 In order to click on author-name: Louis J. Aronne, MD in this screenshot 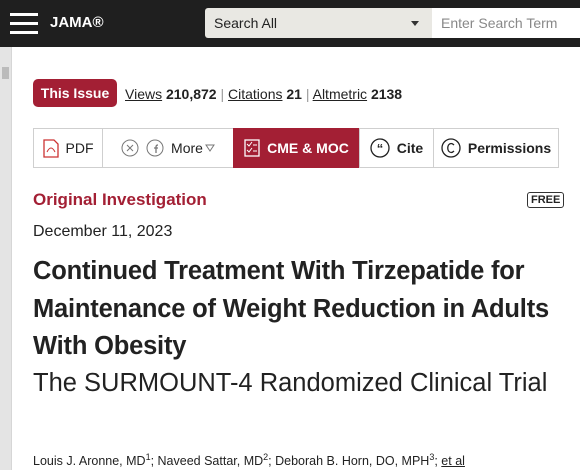, I will do `click(89, 461)`.